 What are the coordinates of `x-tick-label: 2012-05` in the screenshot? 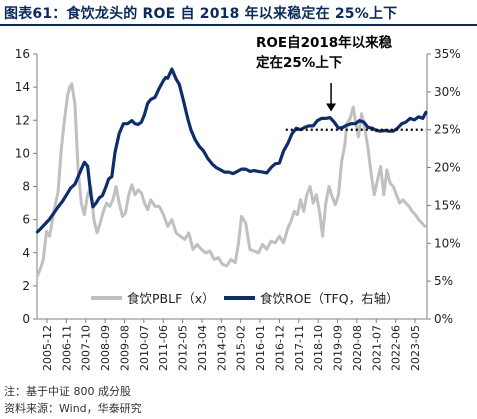 It's located at (183, 348).